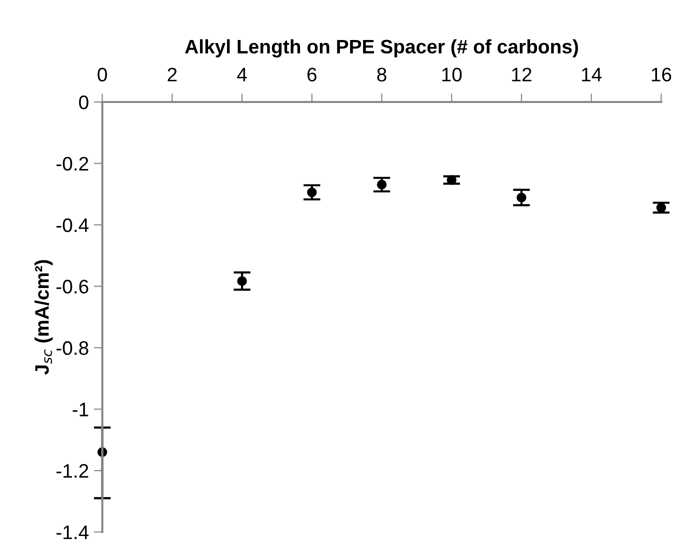 The height and width of the screenshot is (548, 696). I want to click on x-tick-label: 6, so click(311, 75).